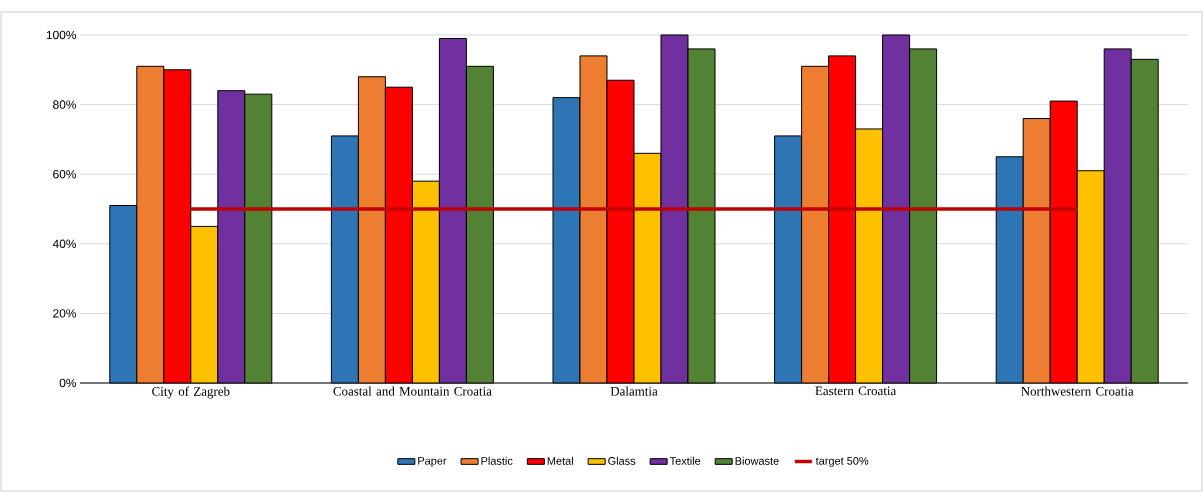  Describe the element at coordinates (65, 174) in the screenshot. I see `y-tick-label: 60%` at that location.